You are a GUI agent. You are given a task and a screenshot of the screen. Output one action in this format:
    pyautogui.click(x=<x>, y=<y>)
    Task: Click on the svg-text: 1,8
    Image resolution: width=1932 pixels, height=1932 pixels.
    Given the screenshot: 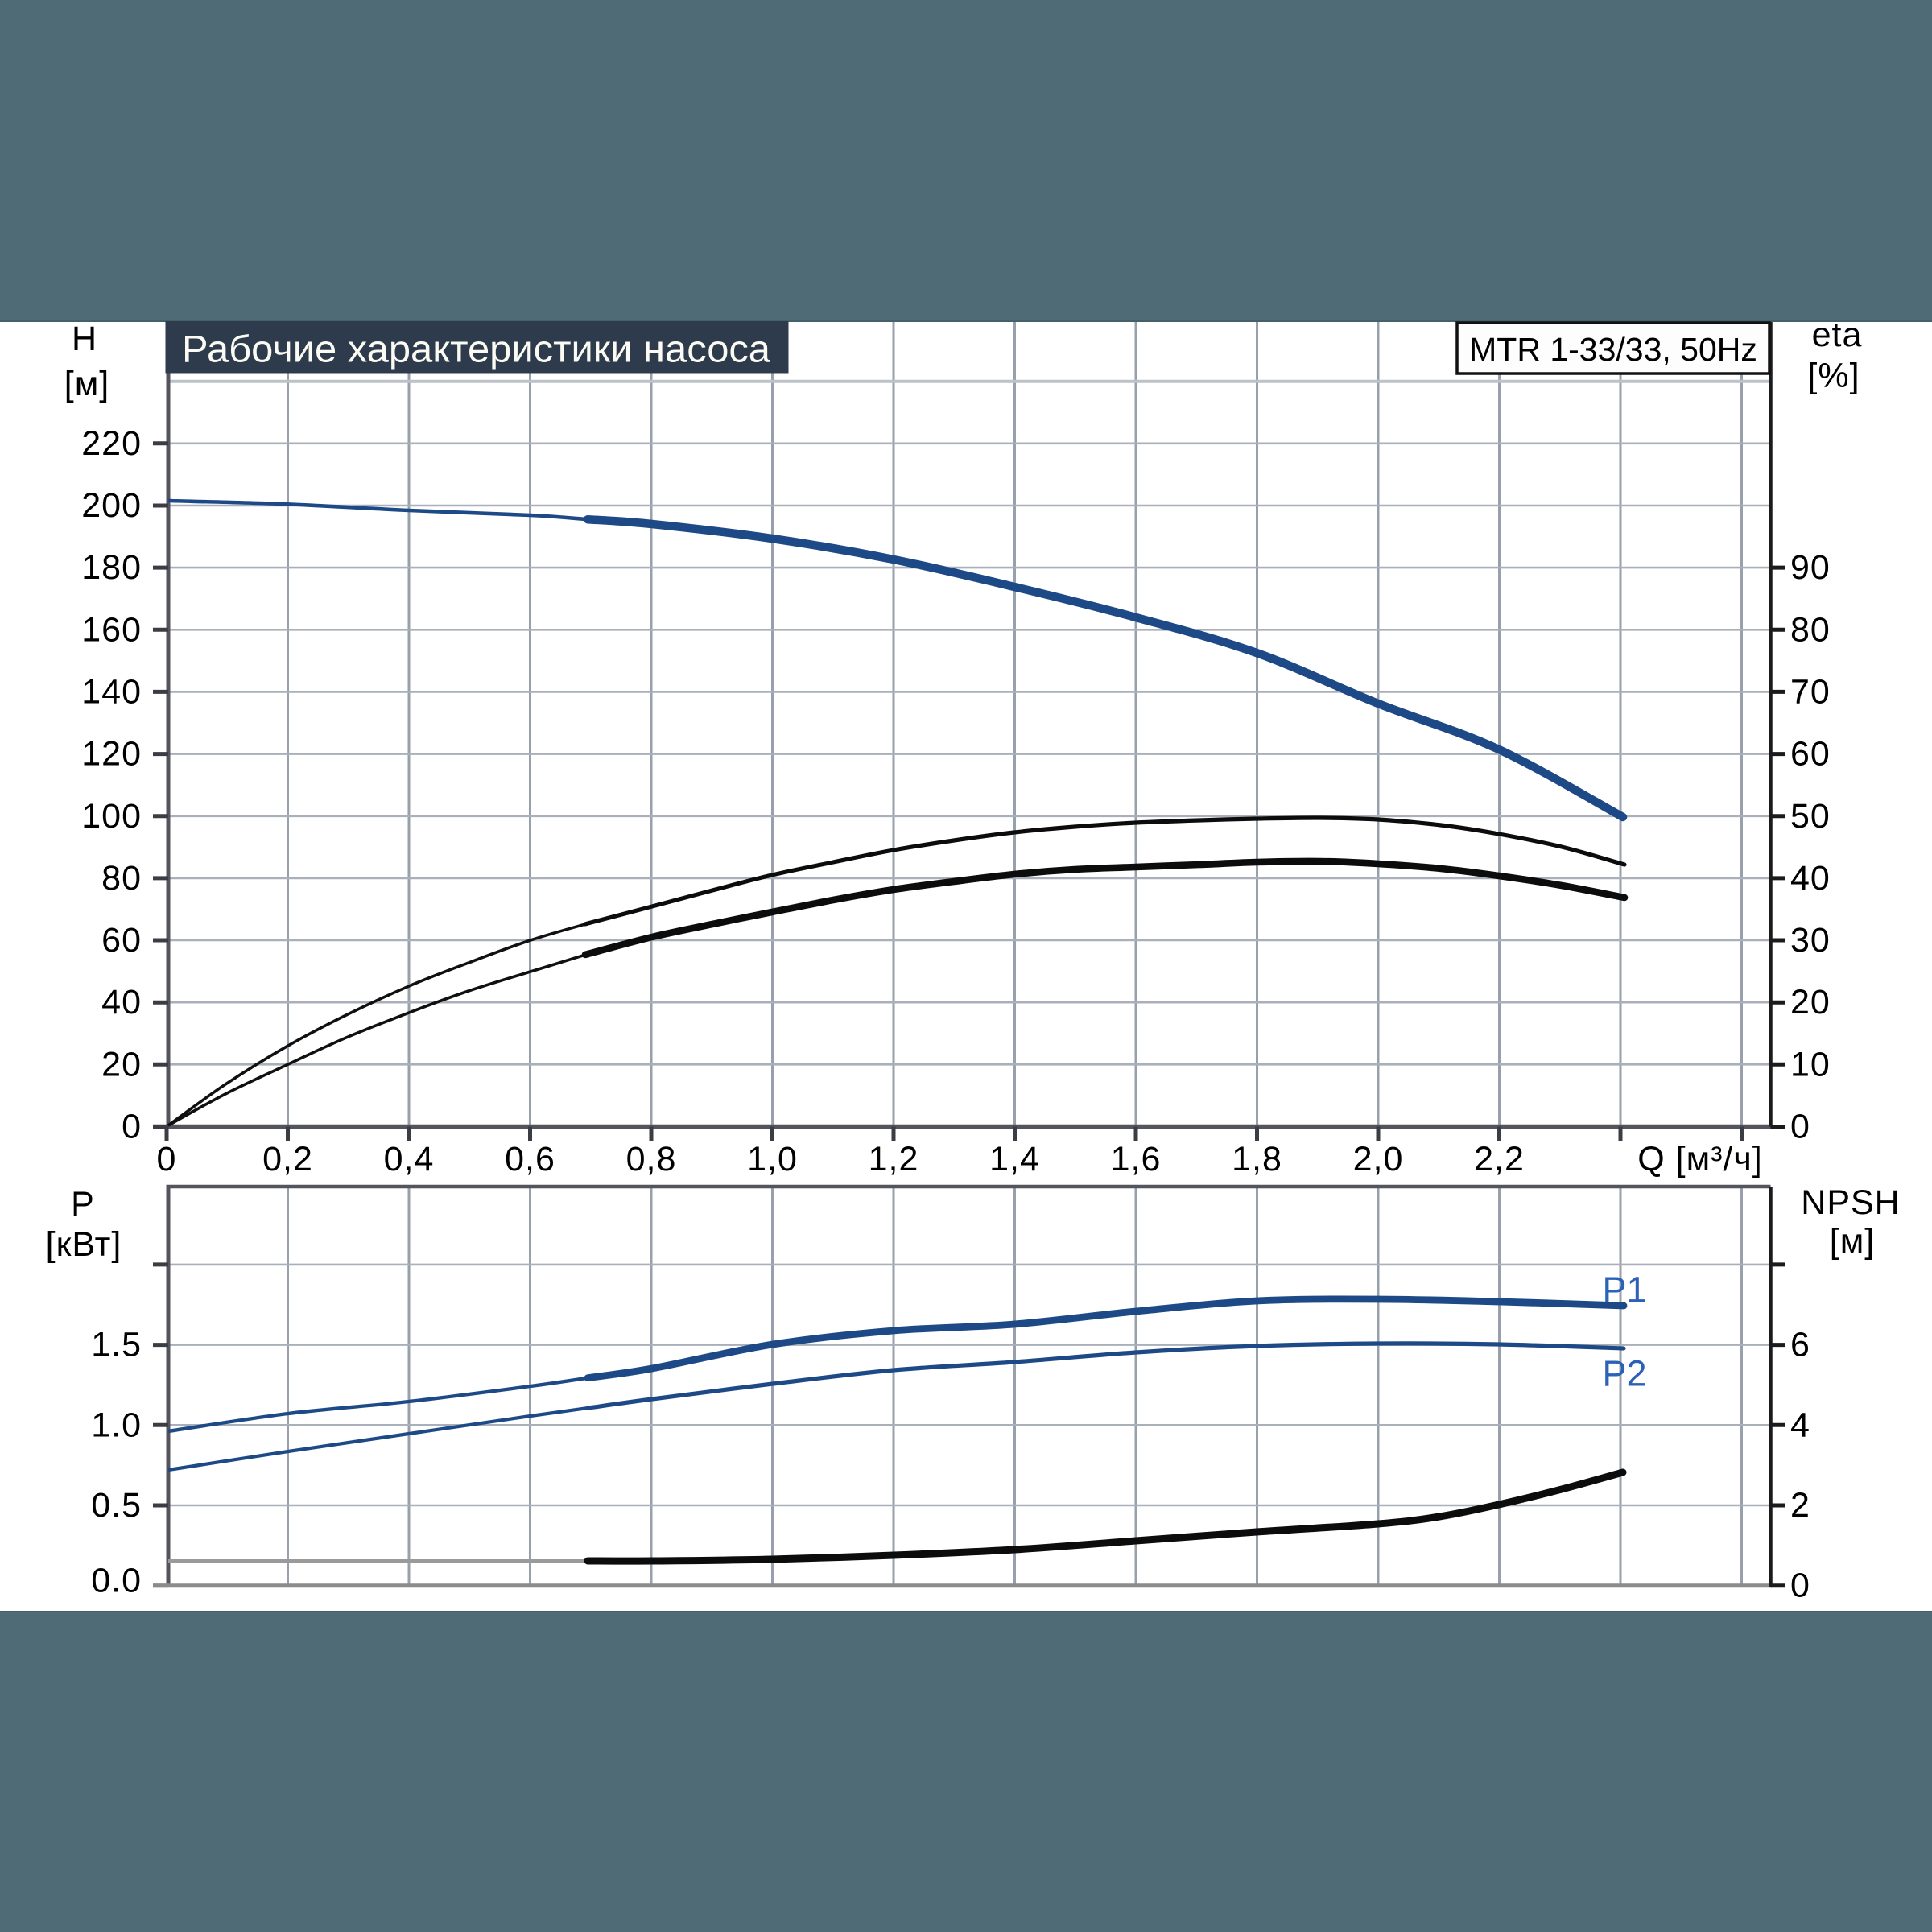 What is the action you would take?
    pyautogui.click(x=1257, y=1159)
    